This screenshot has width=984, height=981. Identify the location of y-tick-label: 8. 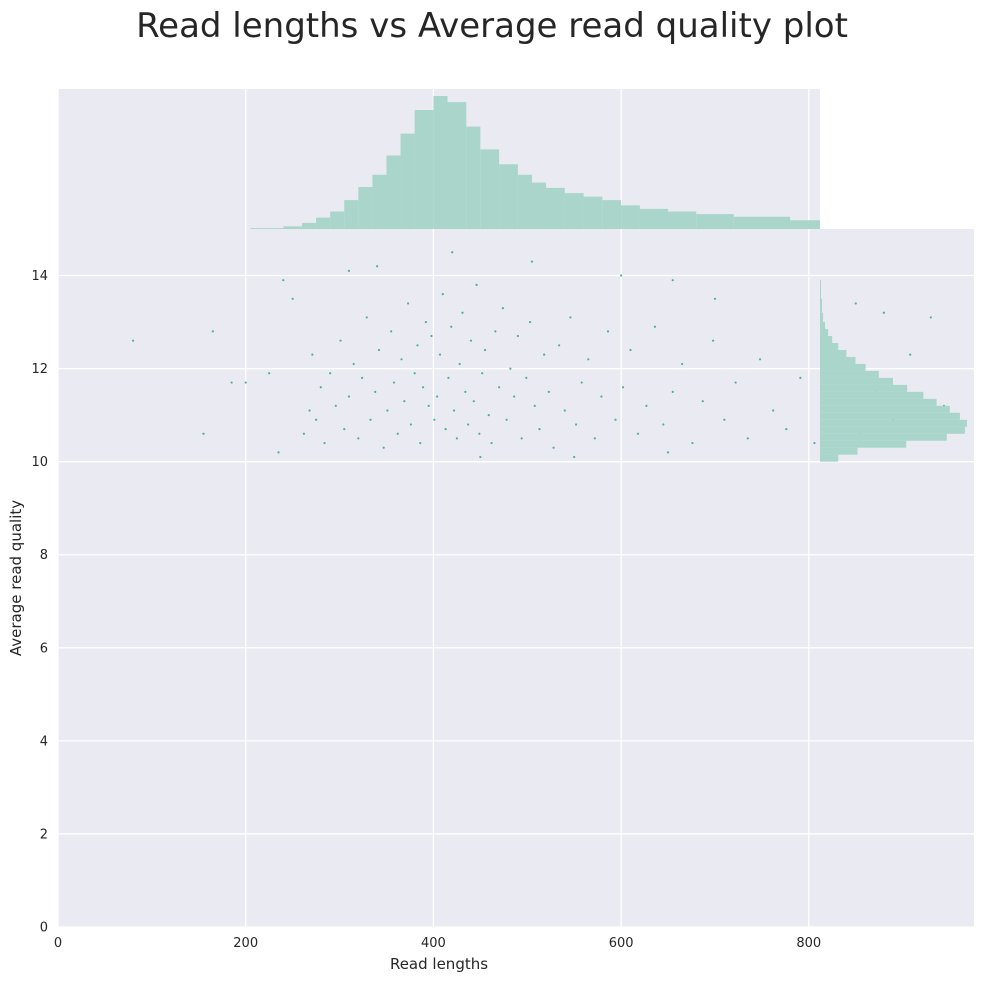
(44, 555).